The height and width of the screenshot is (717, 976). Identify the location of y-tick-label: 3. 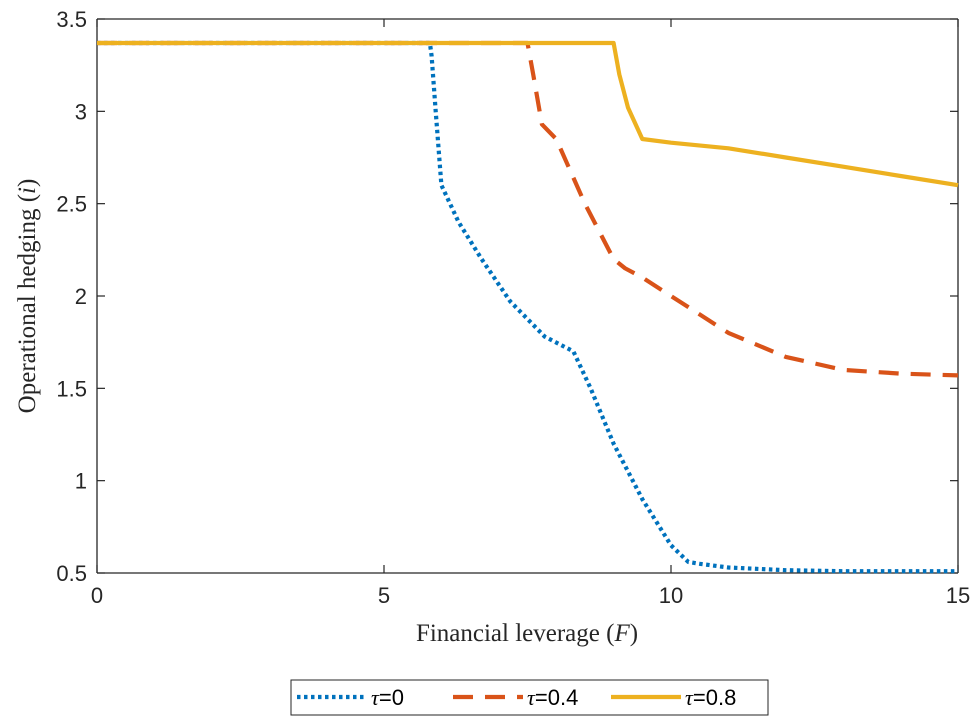
(81, 111).